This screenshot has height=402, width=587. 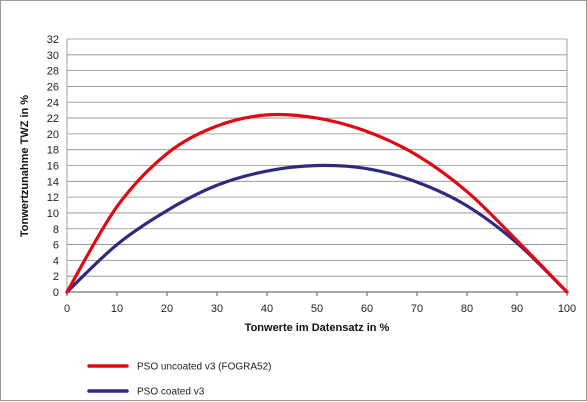 I want to click on y-tick-label: 2, so click(x=56, y=277).